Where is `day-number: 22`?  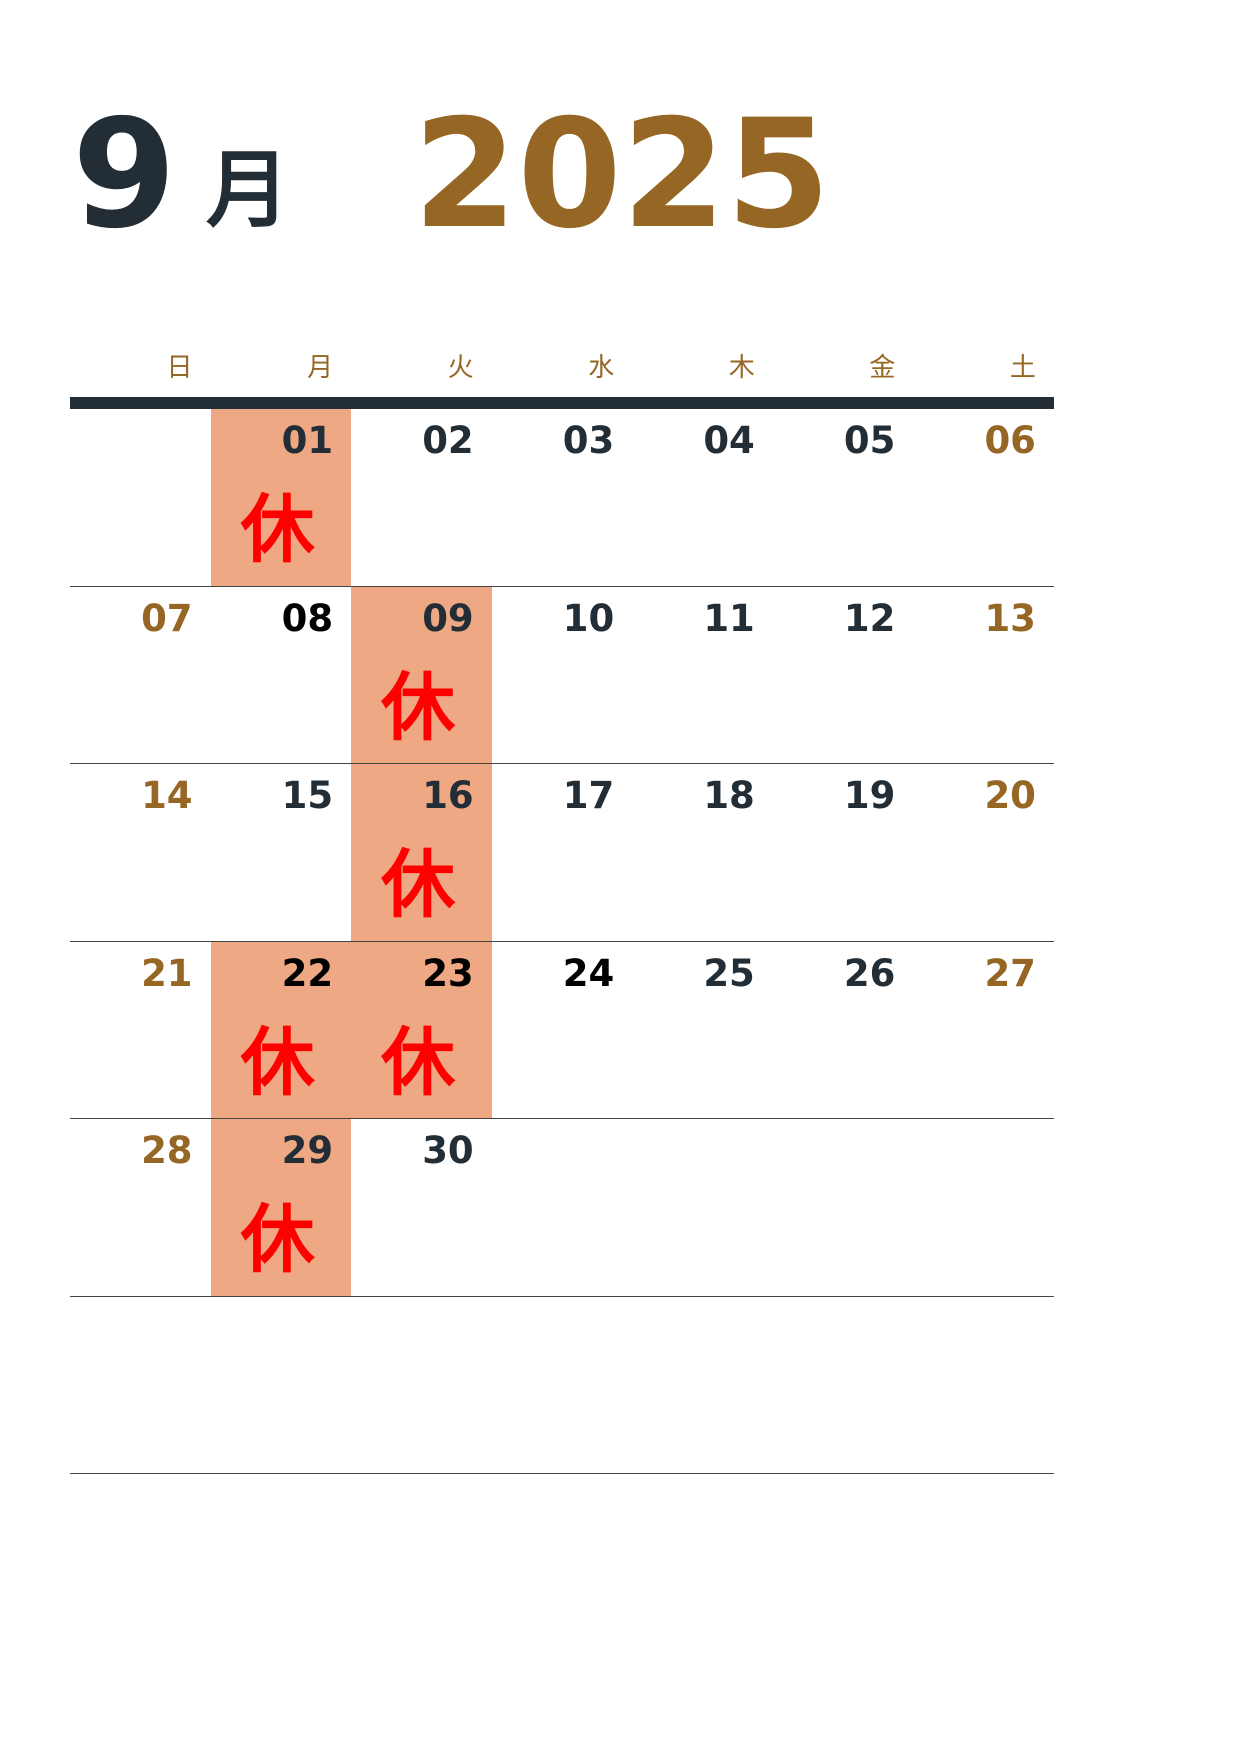 day-number: 22 is located at coordinates (307, 973).